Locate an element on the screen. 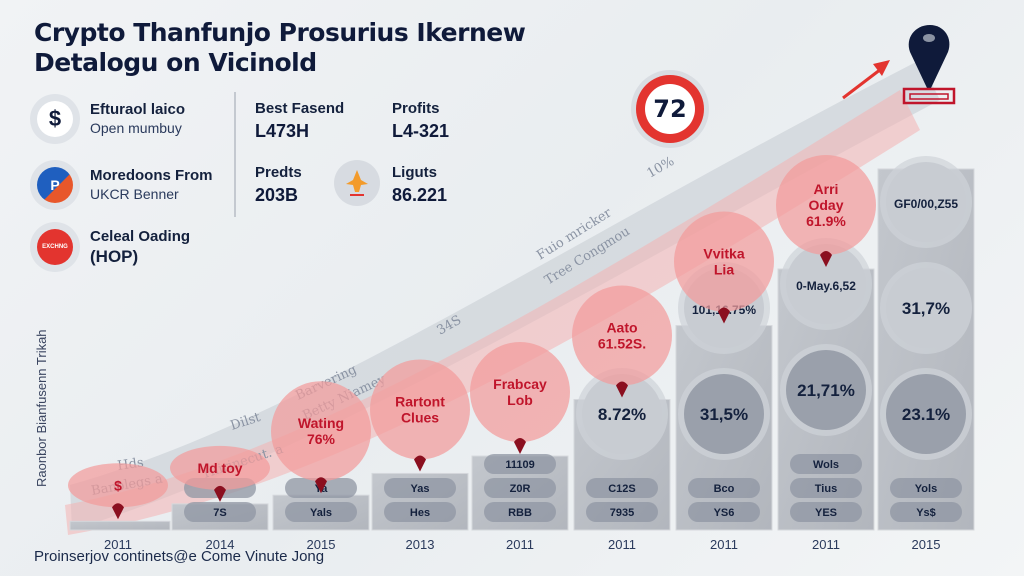  callout-label: Frabcay is located at coordinates (520, 384).